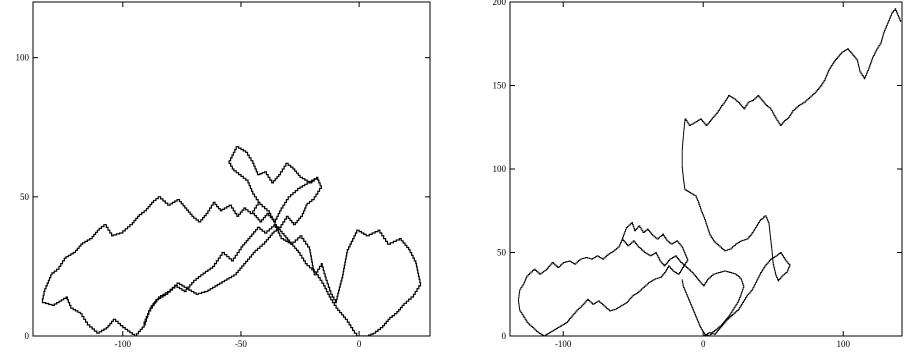  What do you see at coordinates (500, 86) in the screenshot?
I see `y-tick-label: 150` at bounding box center [500, 86].